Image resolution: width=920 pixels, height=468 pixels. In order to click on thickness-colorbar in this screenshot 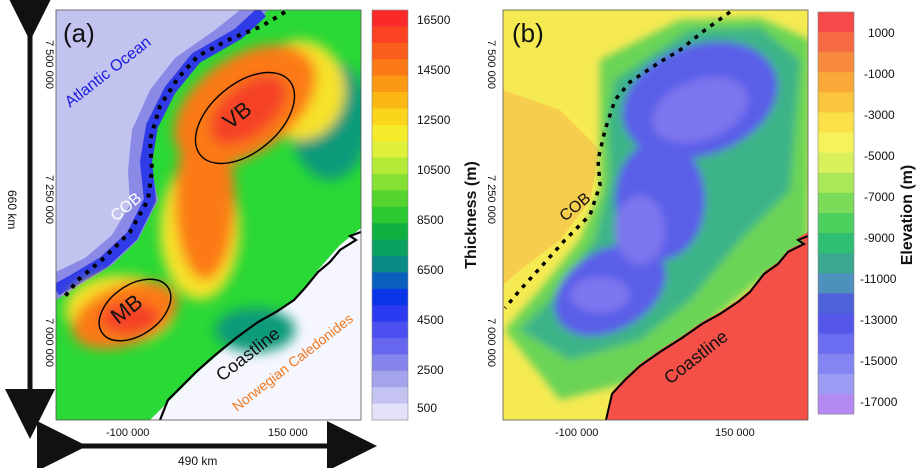, I will do `click(390, 215)`.